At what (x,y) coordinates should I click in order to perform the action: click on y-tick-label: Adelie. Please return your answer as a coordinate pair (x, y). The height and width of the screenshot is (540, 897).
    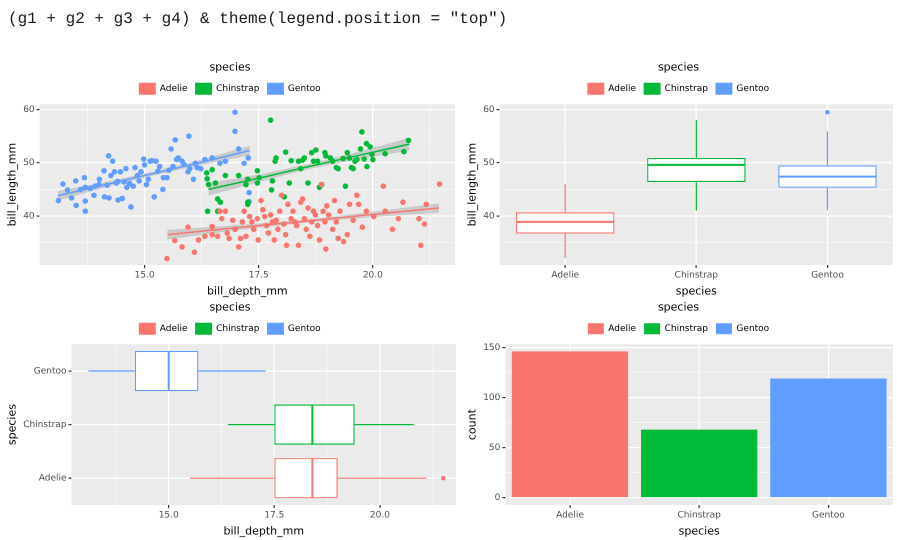
    Looking at the image, I should click on (52, 479).